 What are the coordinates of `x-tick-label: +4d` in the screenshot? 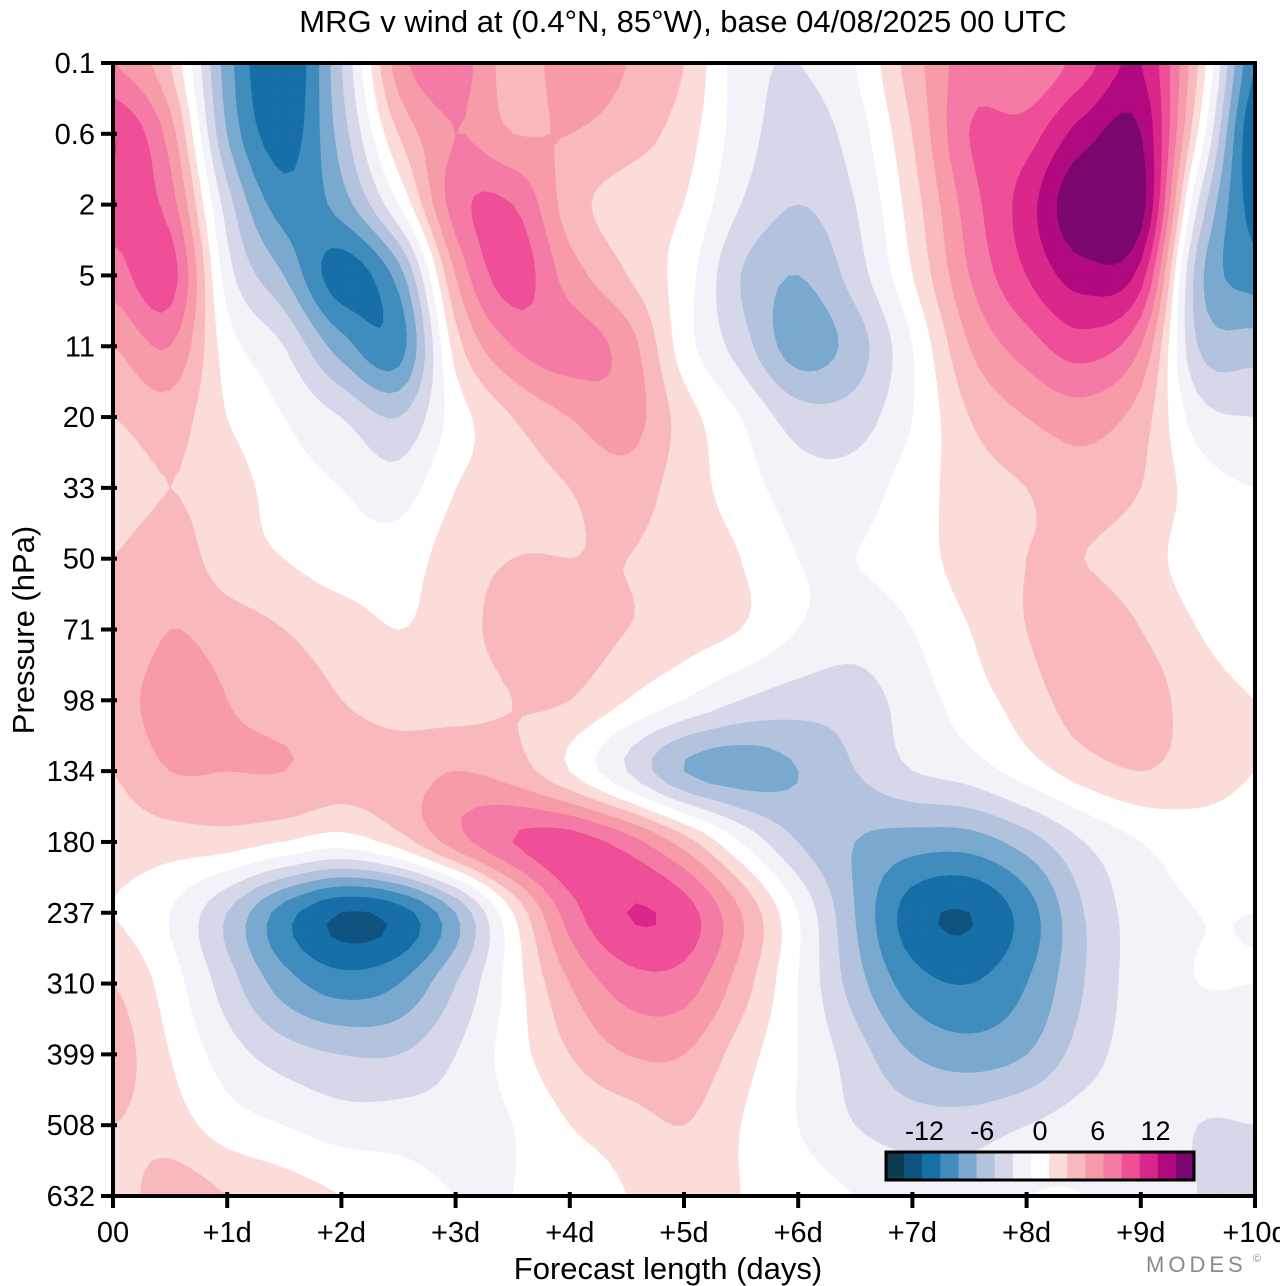 It's located at (569, 1233).